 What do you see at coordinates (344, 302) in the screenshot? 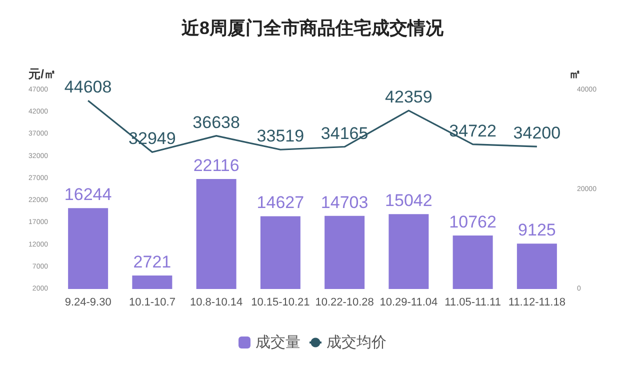
I see `x-tick-label: 10.22-10.28` at bounding box center [344, 302].